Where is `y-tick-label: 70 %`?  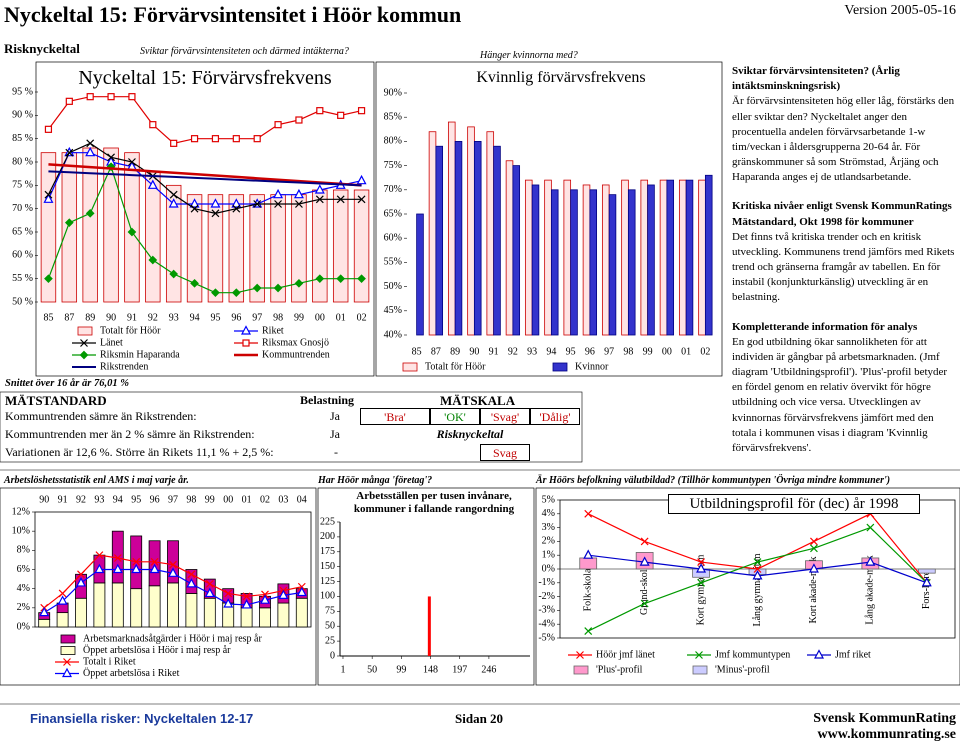
y-tick-label: 70 % is located at coordinates (22, 208).